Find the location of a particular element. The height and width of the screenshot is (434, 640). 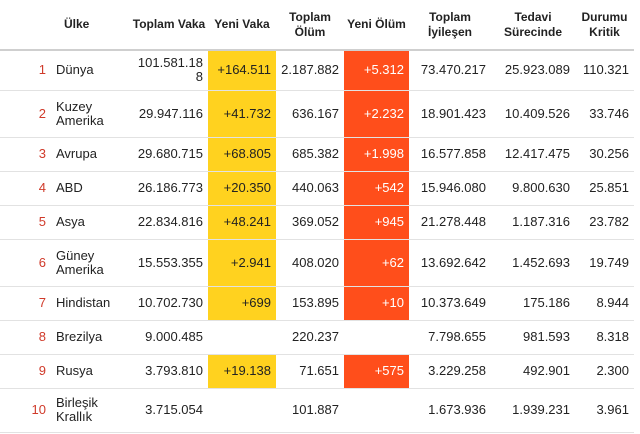

critical-cell: 25.851 is located at coordinates (604, 188).